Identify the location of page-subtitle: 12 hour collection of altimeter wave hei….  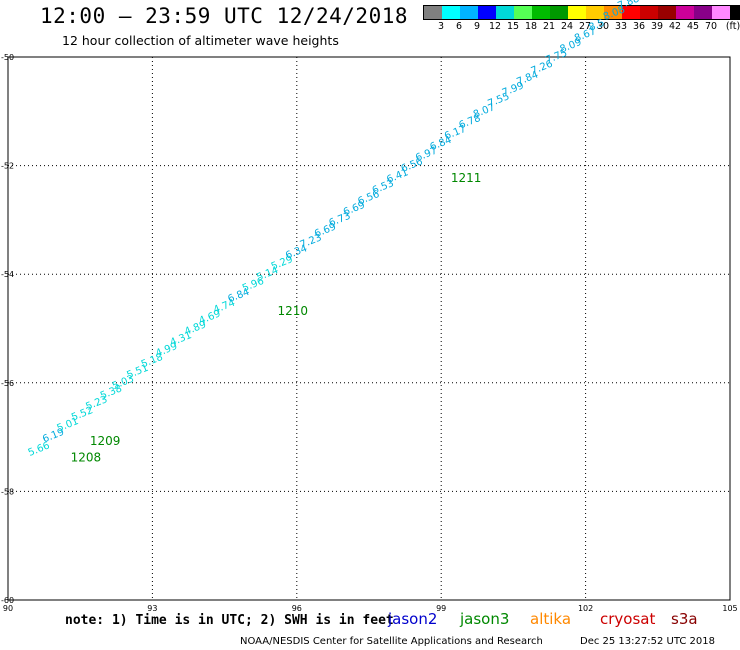
(200, 40).